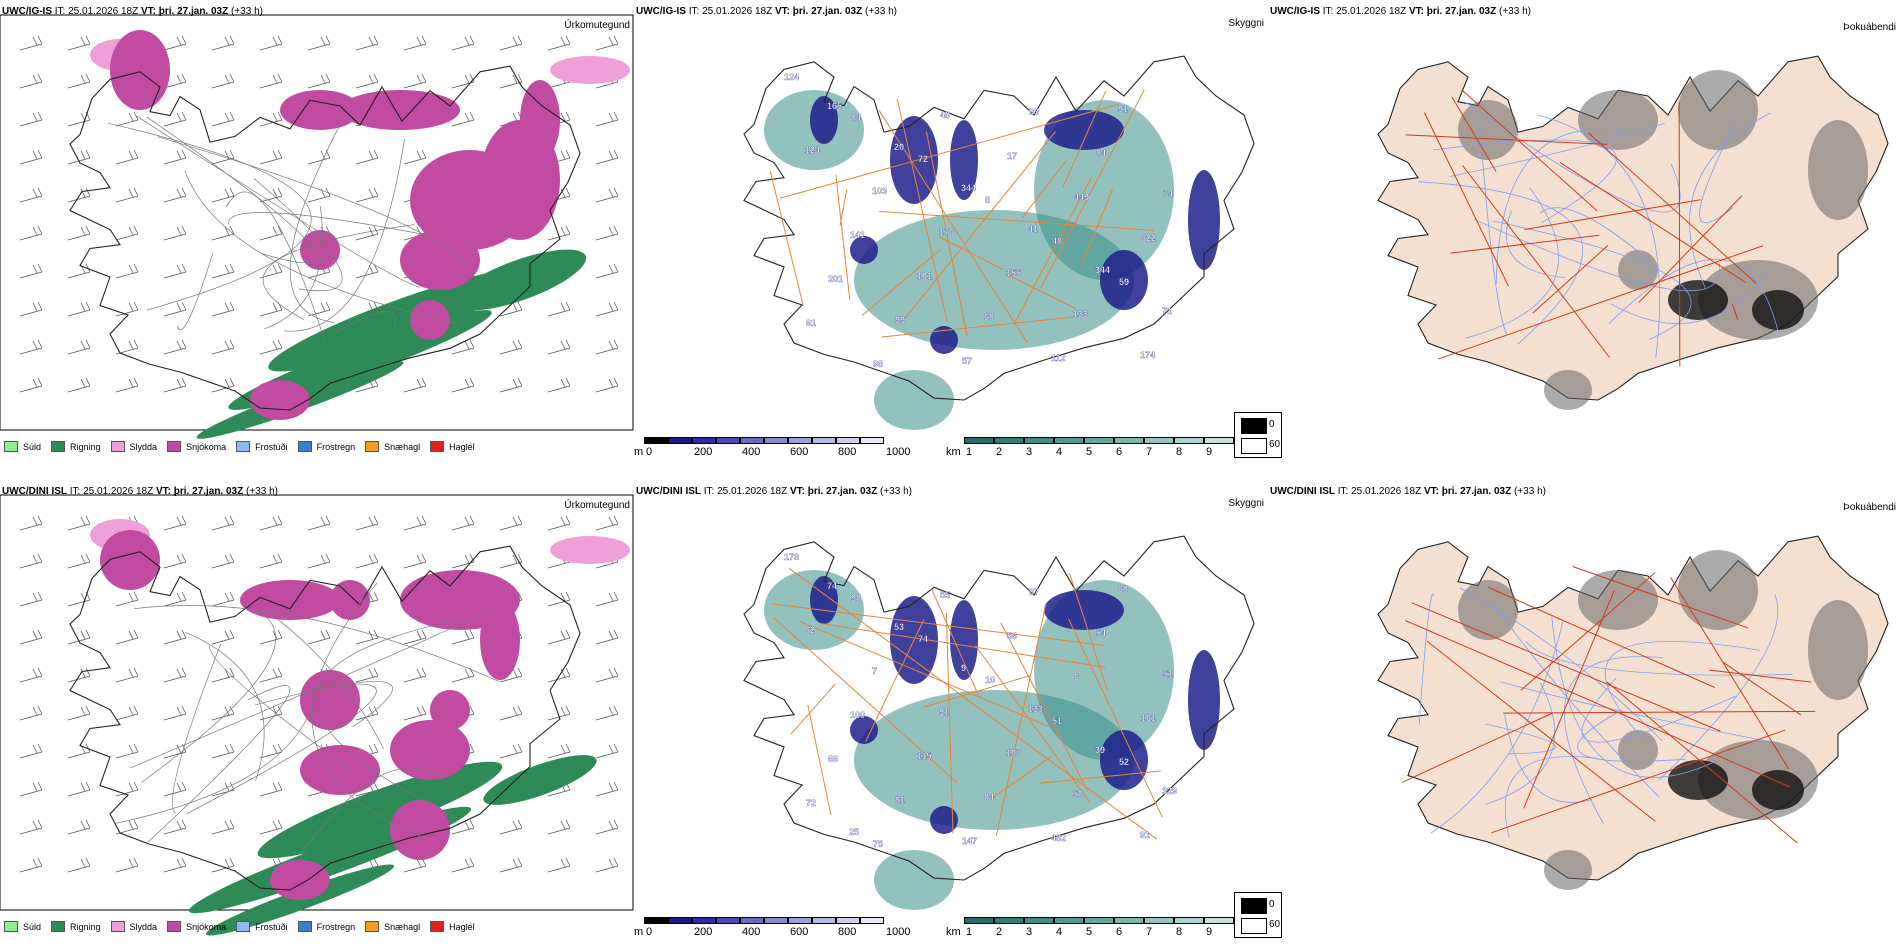 The image size is (1900, 950). I want to click on fog-shade-dense, so click(1778, 790).